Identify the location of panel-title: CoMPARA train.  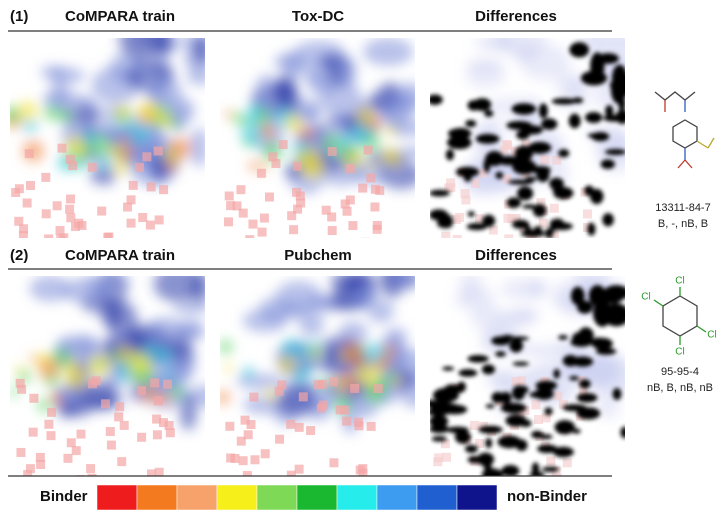
(120, 255).